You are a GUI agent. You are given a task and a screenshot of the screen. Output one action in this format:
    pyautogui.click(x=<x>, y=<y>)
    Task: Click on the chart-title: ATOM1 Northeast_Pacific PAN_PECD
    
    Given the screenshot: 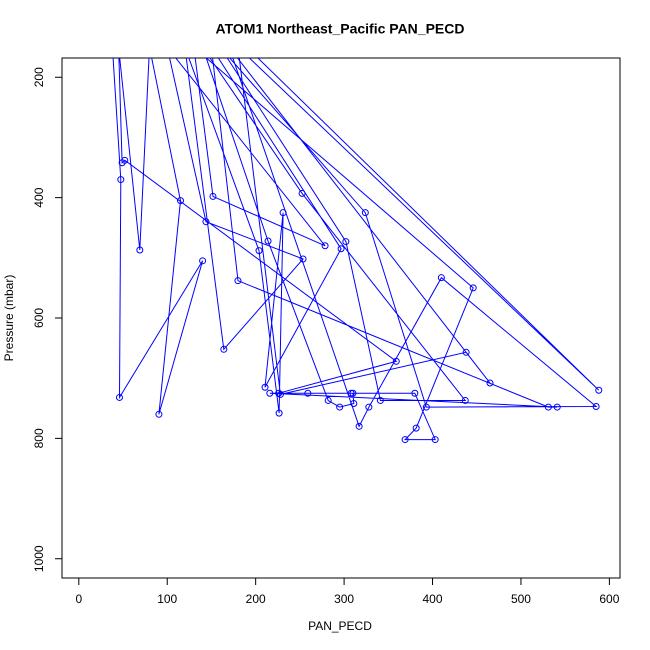 What is the action you would take?
    pyautogui.click(x=340, y=29)
    